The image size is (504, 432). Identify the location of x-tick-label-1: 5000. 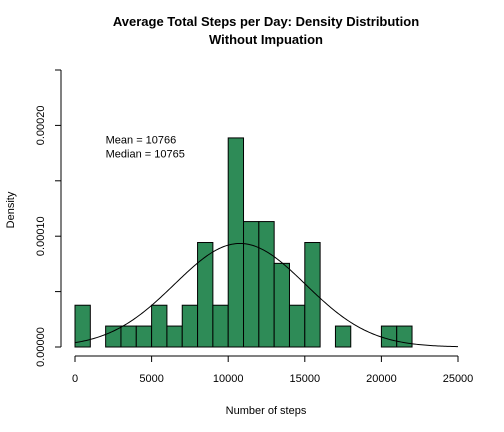
(151, 379).